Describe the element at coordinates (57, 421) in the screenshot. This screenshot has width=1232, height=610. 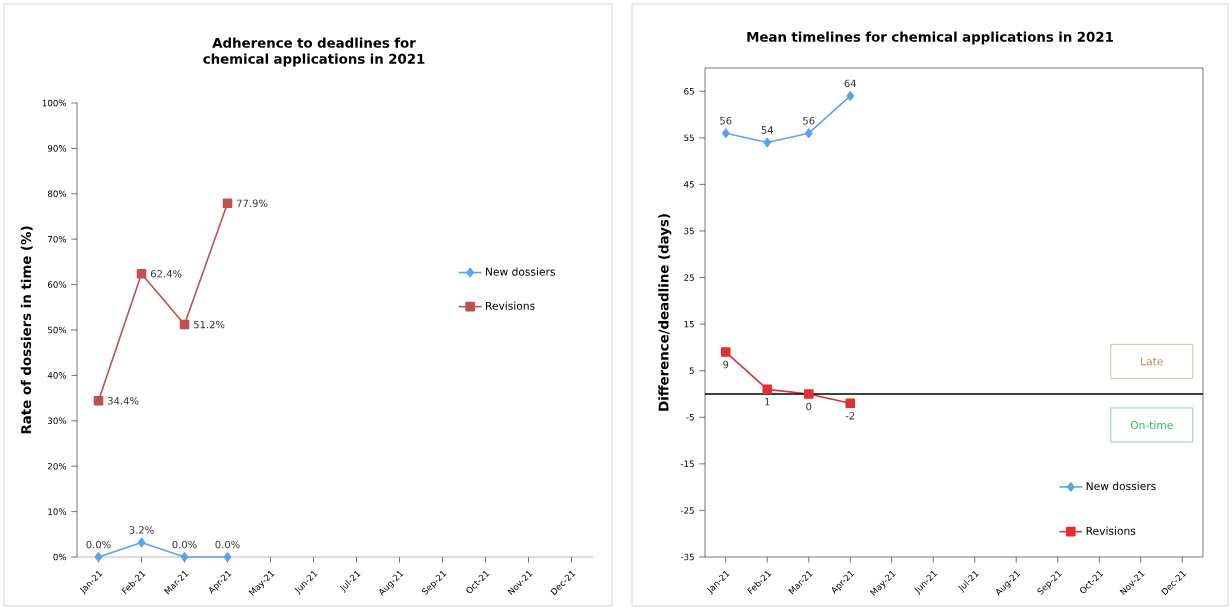
I see `y-tick-label: 30%` at that location.